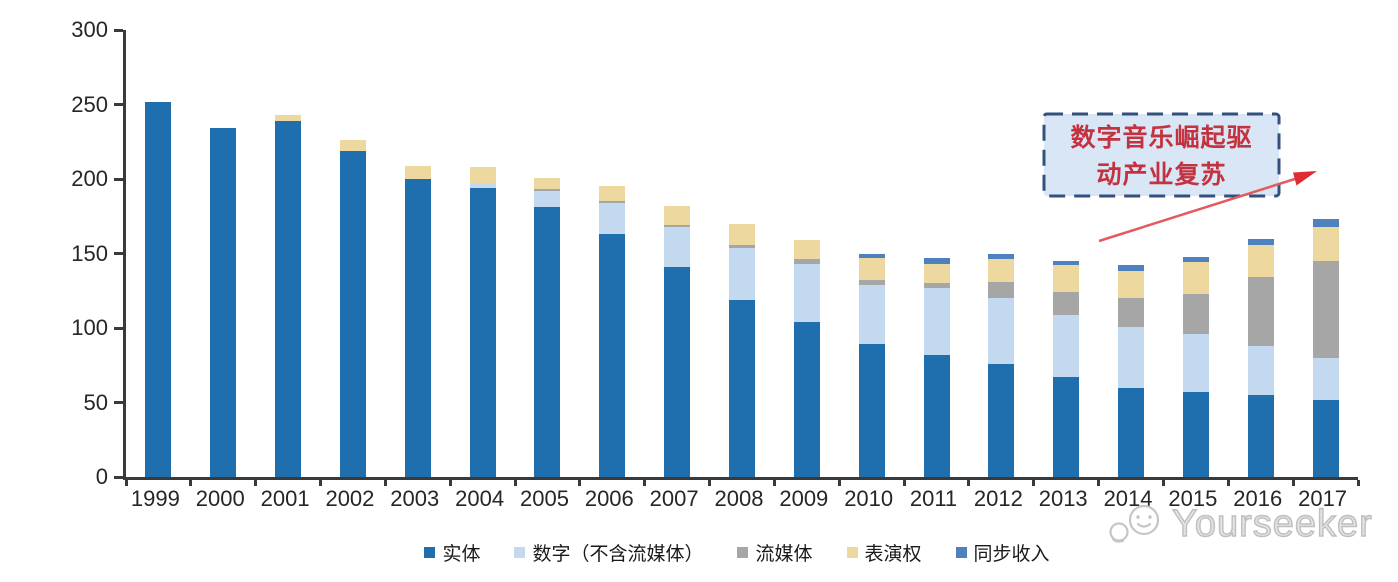 Image resolution: width=1398 pixels, height=582 pixels. What do you see at coordinates (95, 402) in the screenshot?
I see `y-axis-label: 50` at bounding box center [95, 402].